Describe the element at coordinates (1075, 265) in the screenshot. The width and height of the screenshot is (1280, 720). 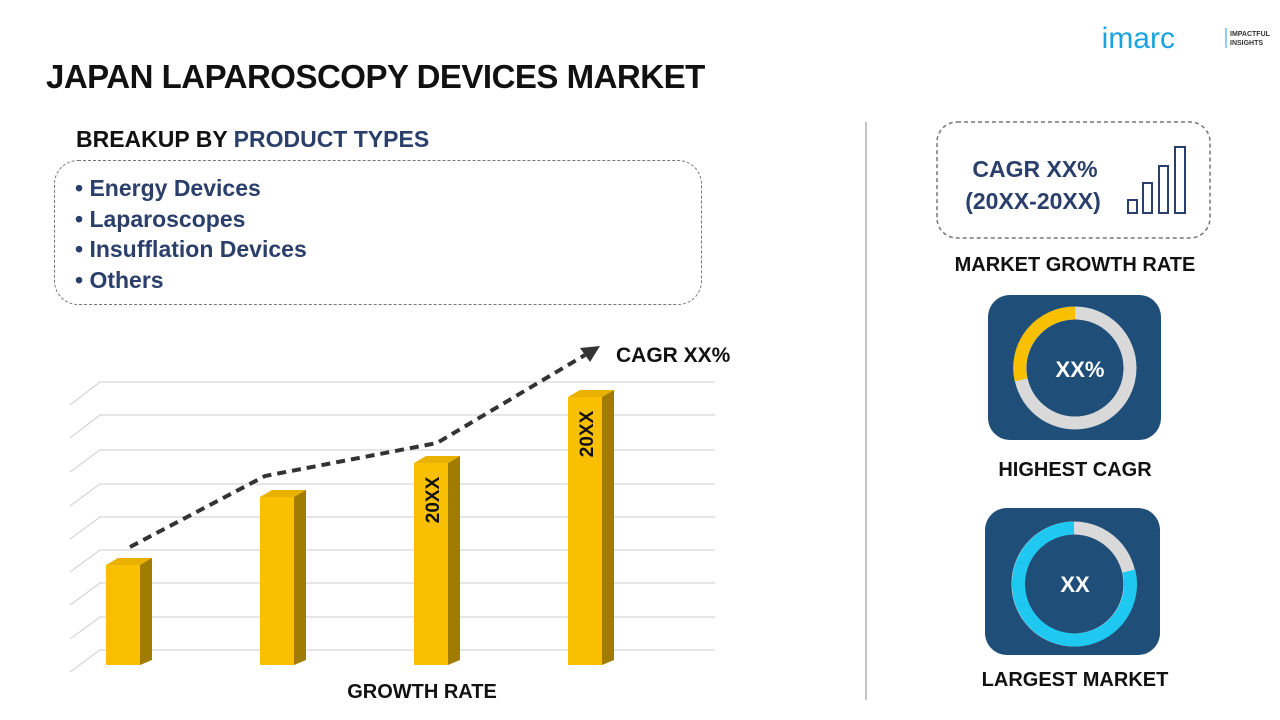
I see `side-label: MARKET GROWTH RATE` at that location.